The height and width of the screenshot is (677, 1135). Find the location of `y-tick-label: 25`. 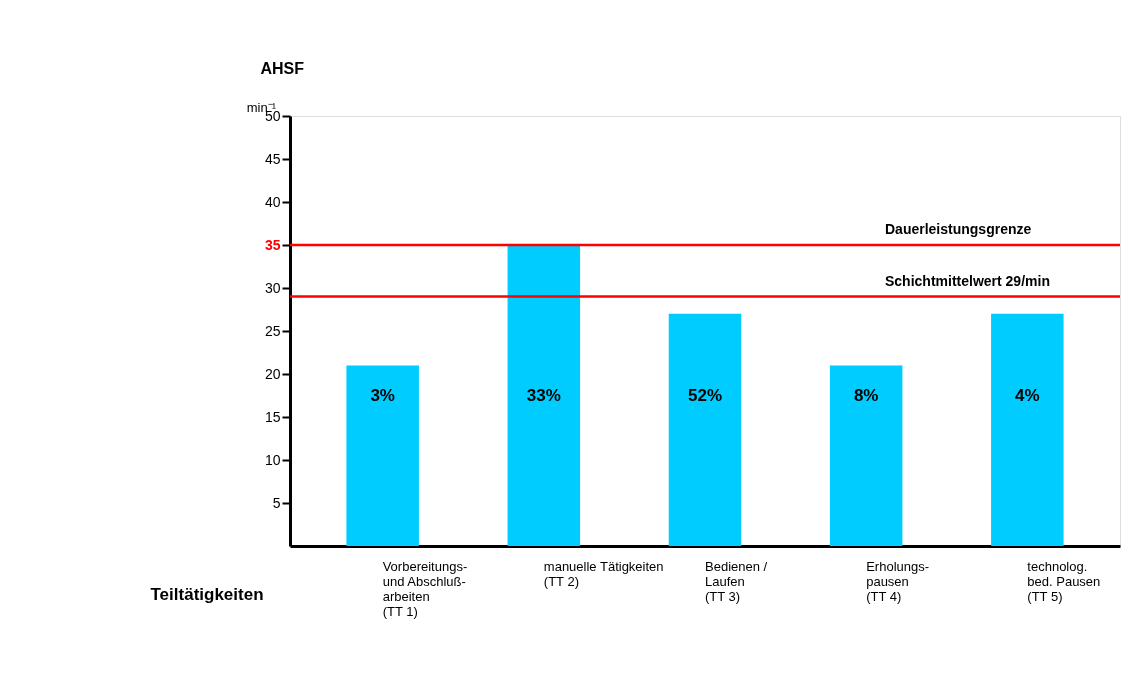

y-tick-label: 25 is located at coordinates (272, 330).